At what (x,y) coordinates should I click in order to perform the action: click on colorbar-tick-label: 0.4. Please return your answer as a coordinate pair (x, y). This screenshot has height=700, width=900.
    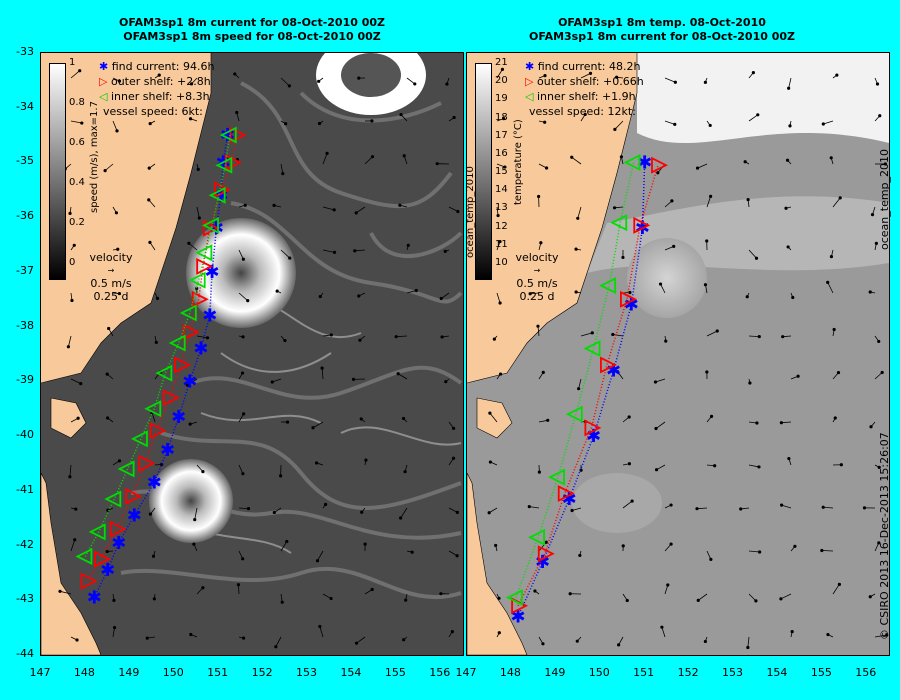
    Looking at the image, I should click on (77, 182).